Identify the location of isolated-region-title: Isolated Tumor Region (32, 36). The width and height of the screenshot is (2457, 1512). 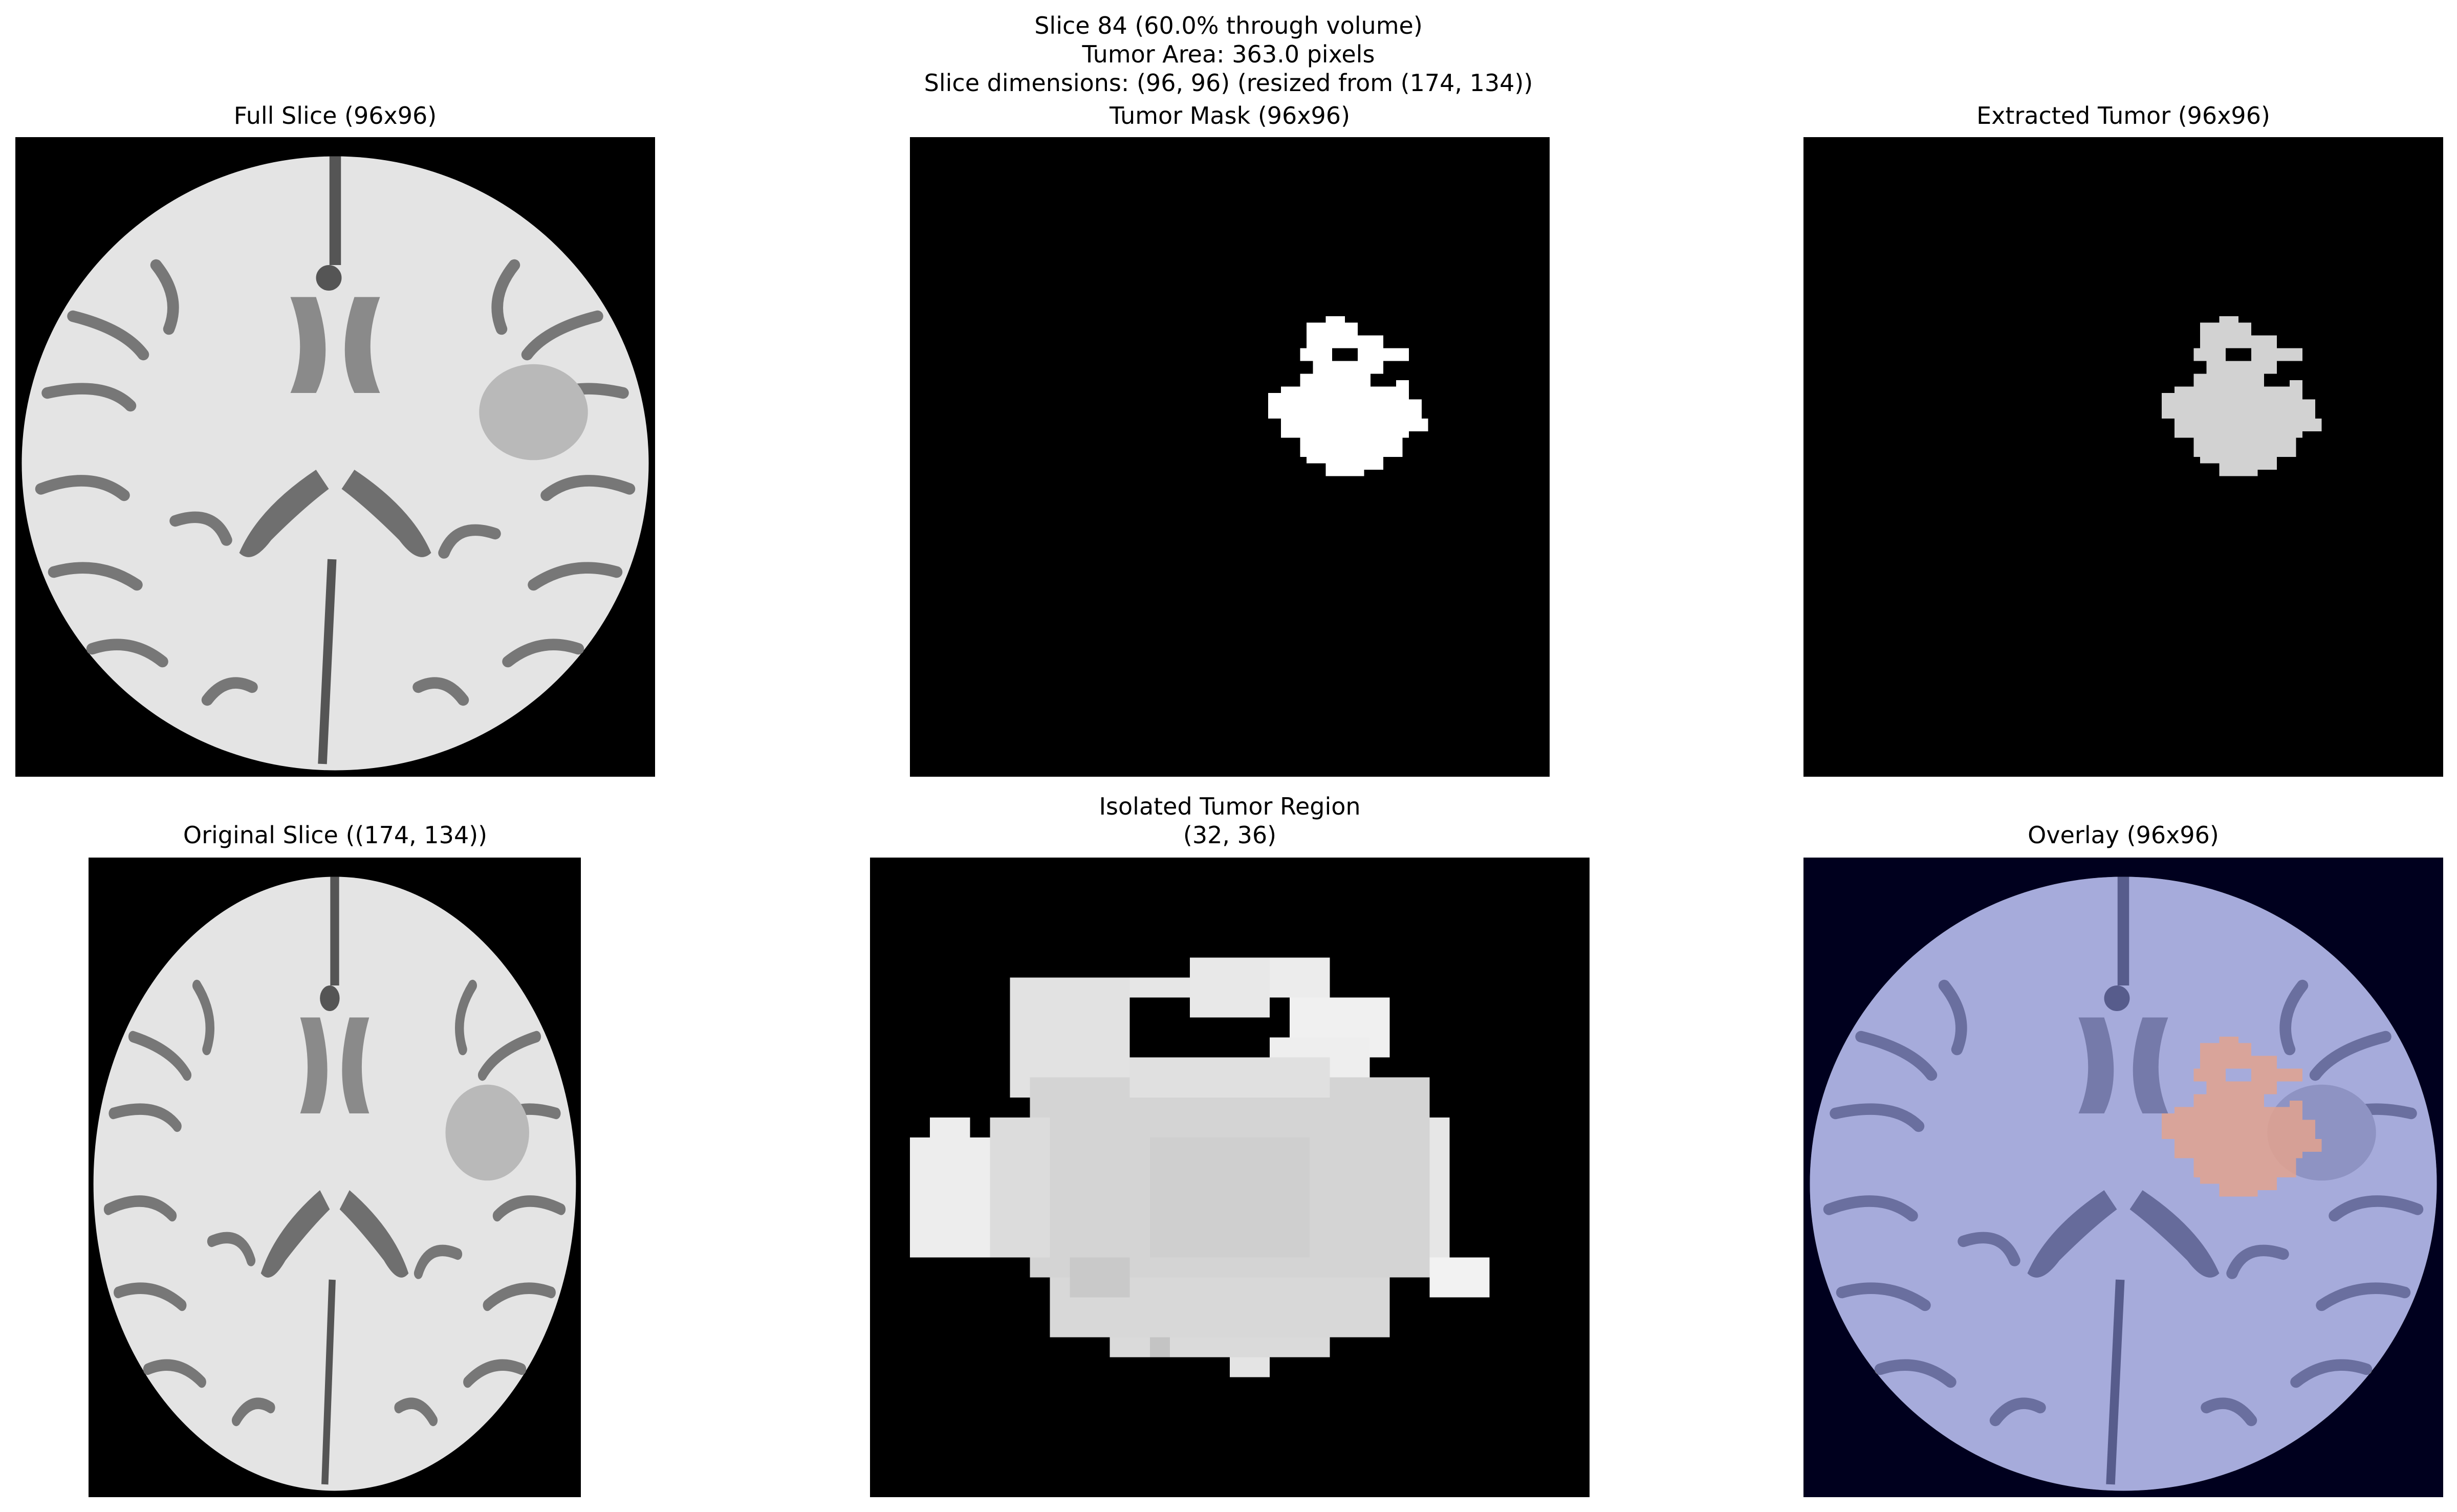
(1230, 820).